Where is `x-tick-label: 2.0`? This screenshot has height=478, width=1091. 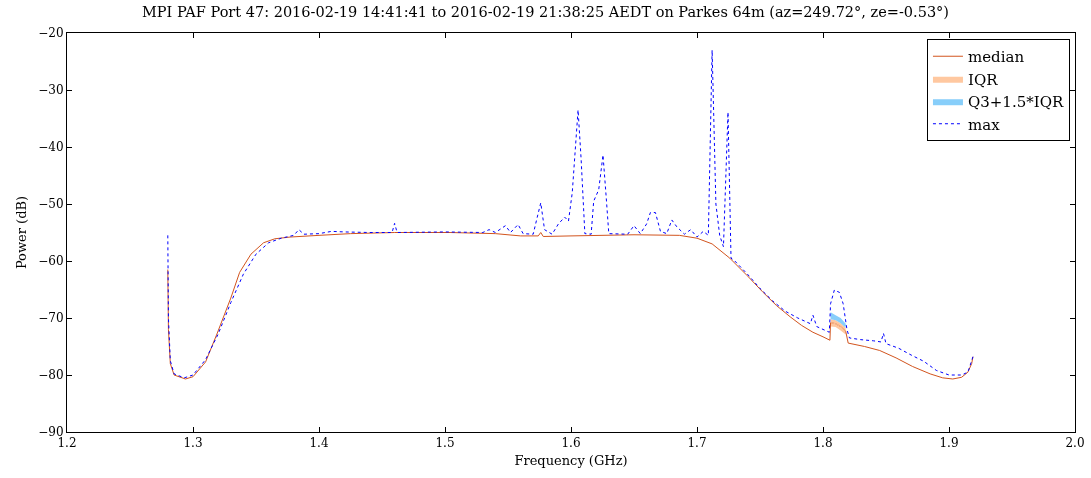 x-tick-label: 2.0 is located at coordinates (1075, 443).